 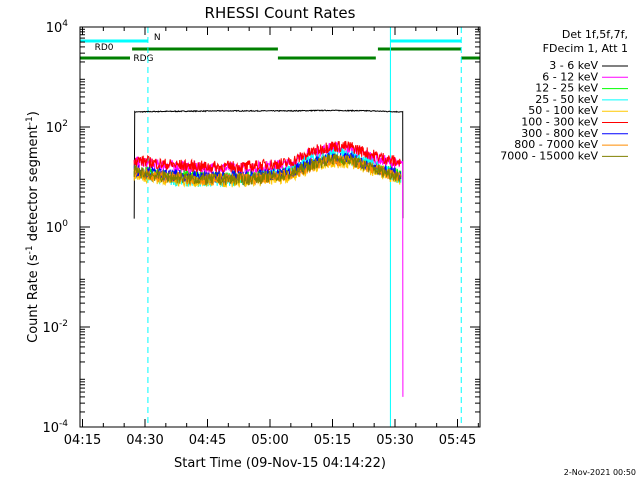 What do you see at coordinates (595, 34) in the screenshot?
I see `legend-header-0: Det 1f,5f,7f,` at bounding box center [595, 34].